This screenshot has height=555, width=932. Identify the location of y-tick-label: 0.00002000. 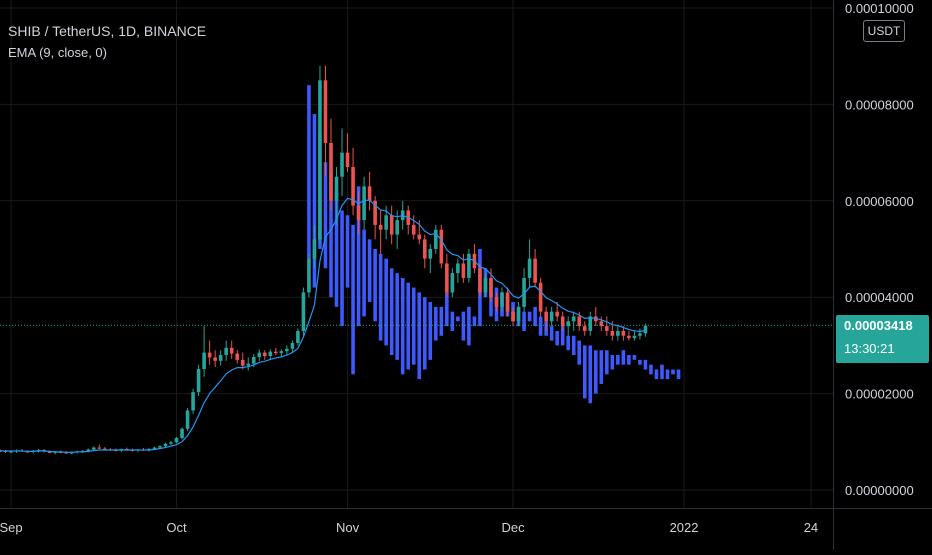
(879, 394).